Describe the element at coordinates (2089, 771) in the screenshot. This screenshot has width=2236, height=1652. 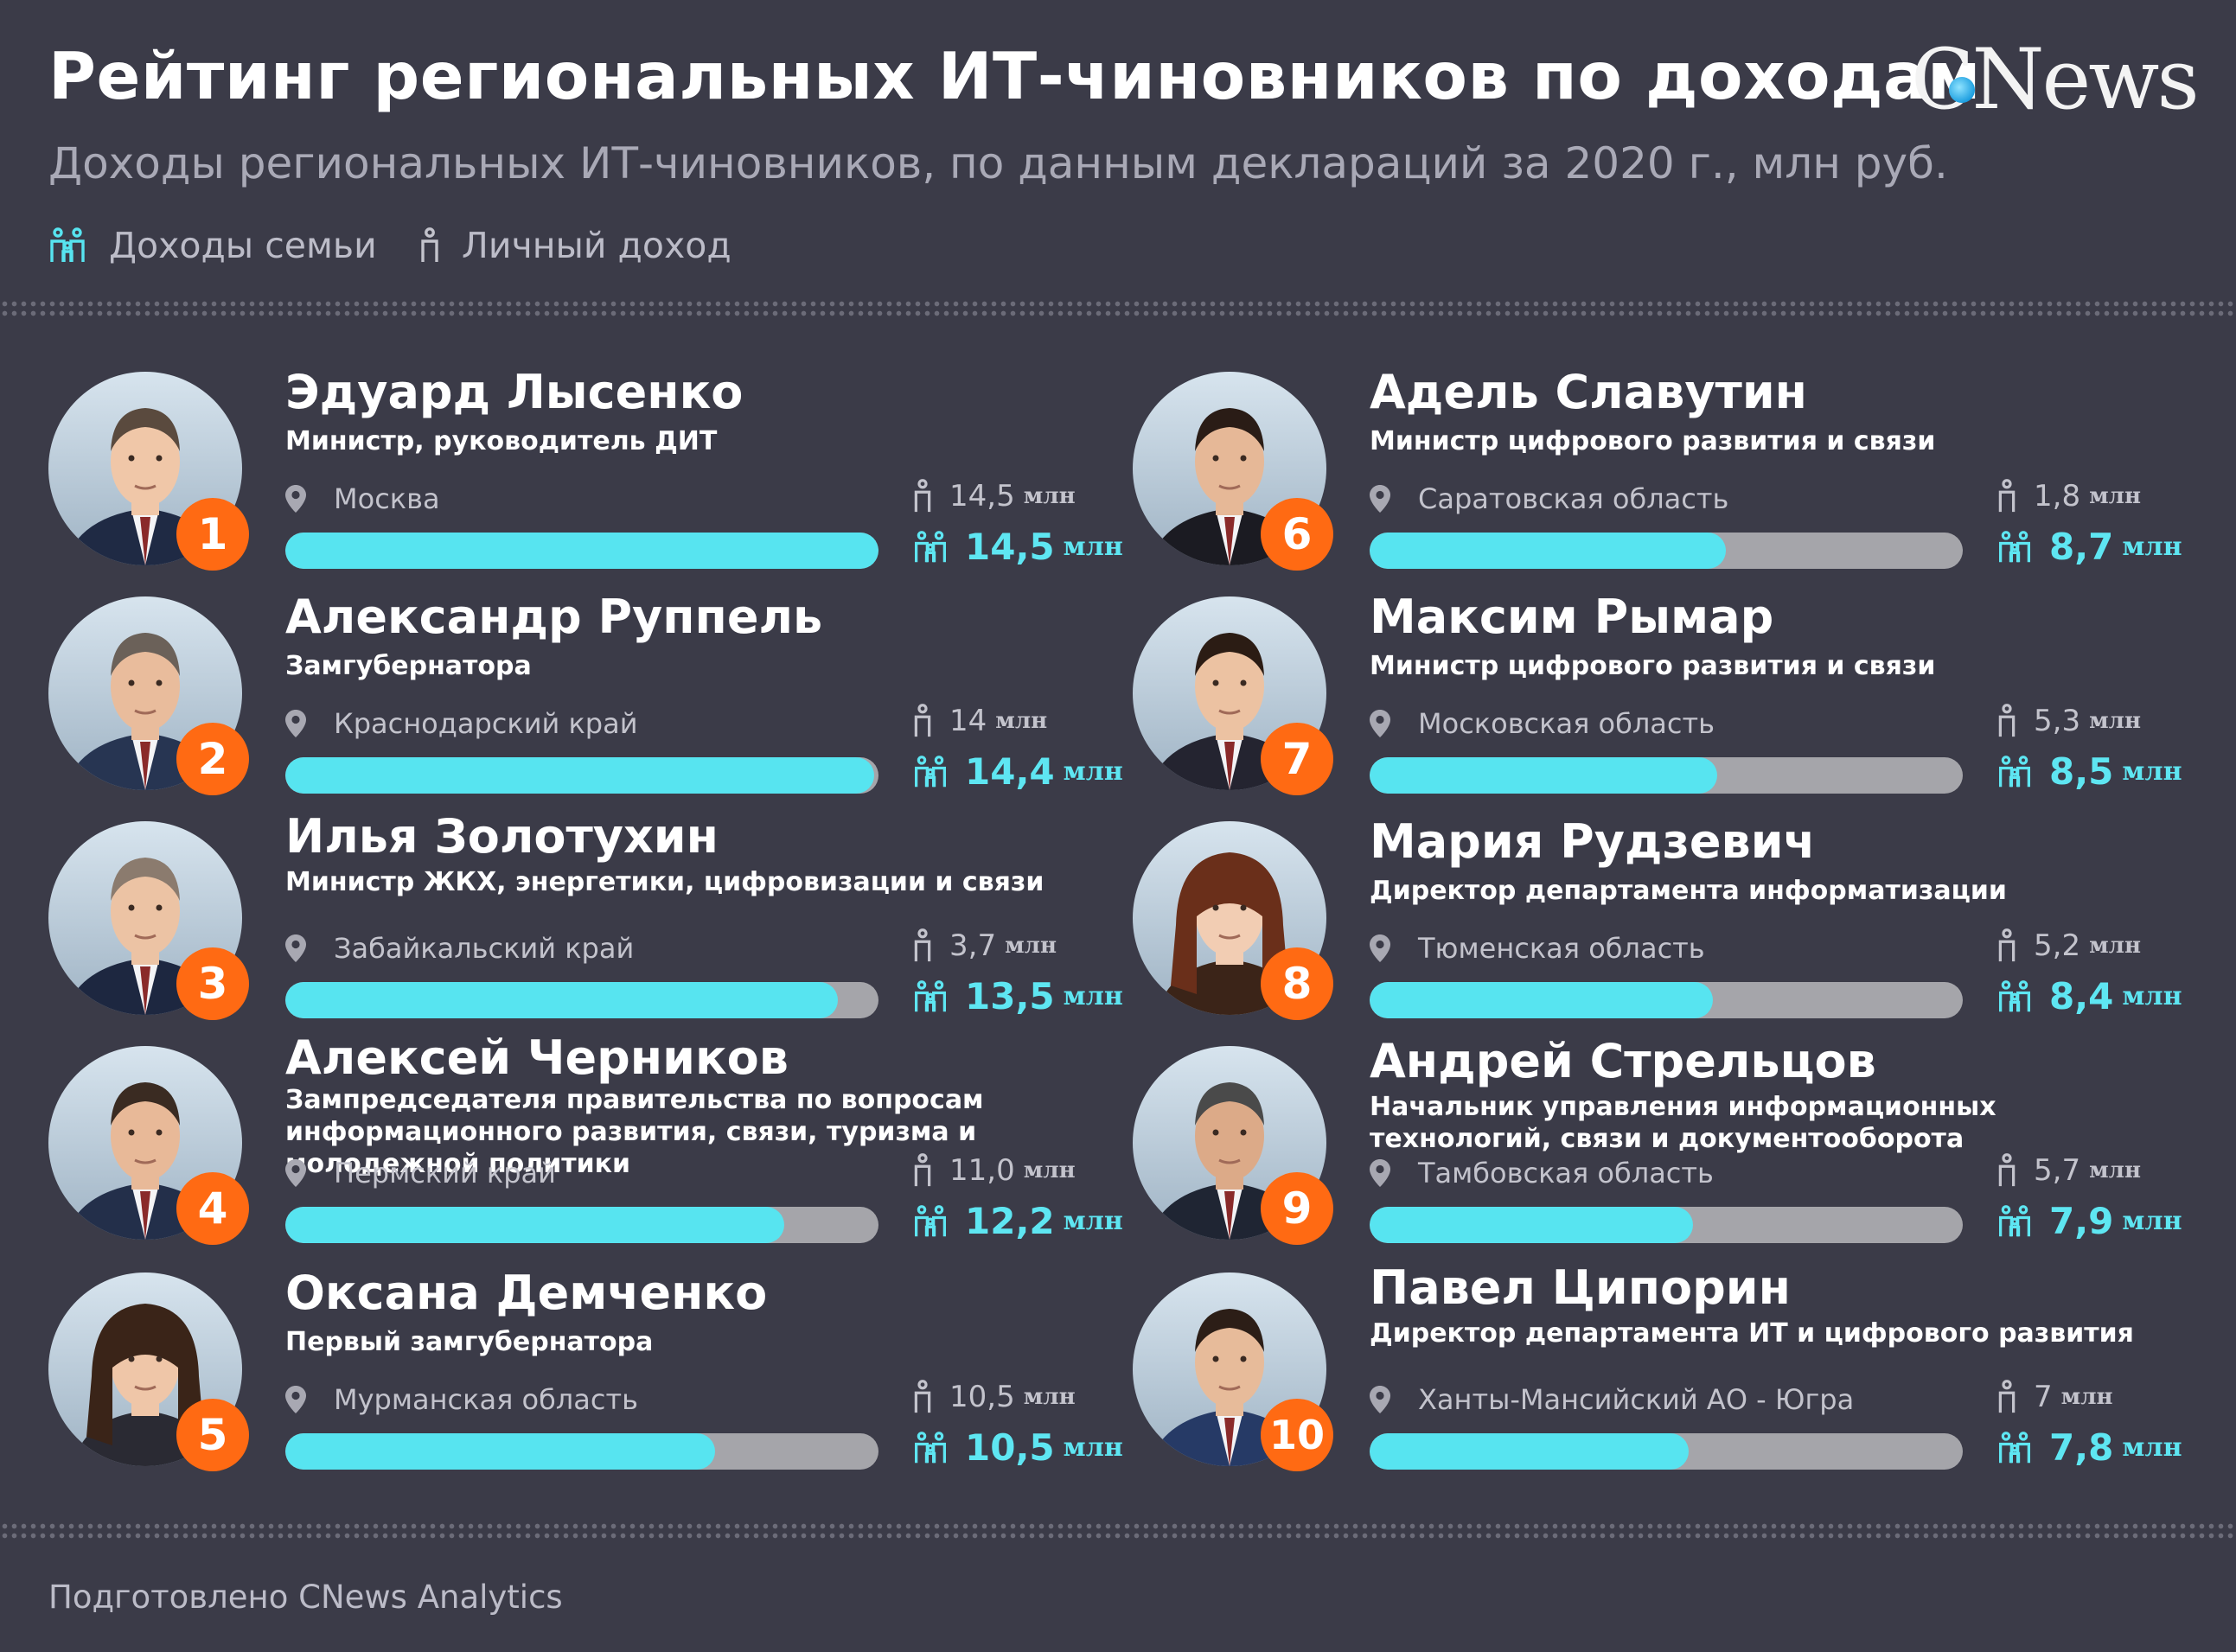
I see `family-income: 8,5 млн` at that location.